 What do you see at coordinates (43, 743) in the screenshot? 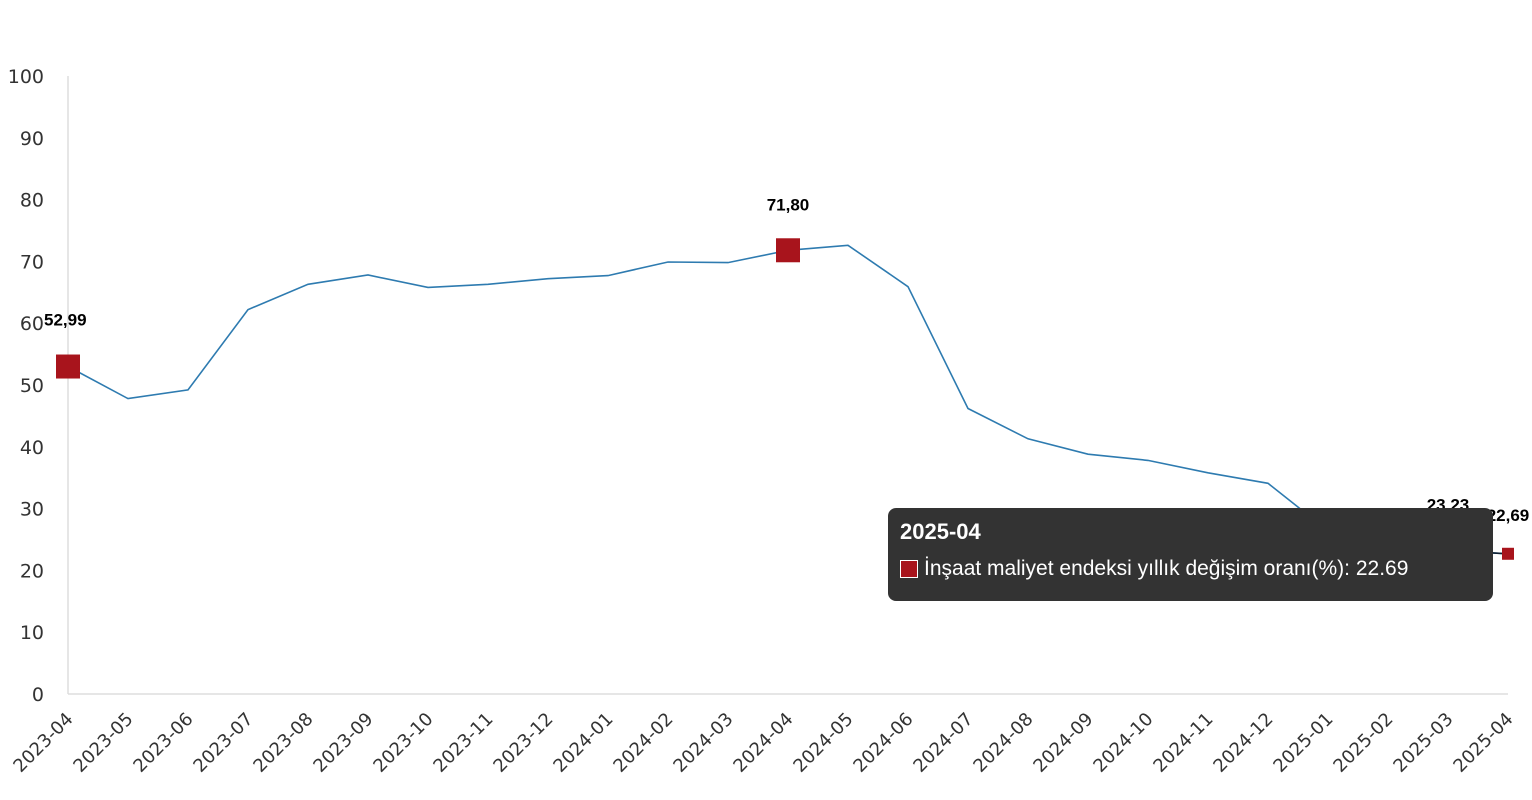
I see `x-tick-label: 2023-04` at bounding box center [43, 743].